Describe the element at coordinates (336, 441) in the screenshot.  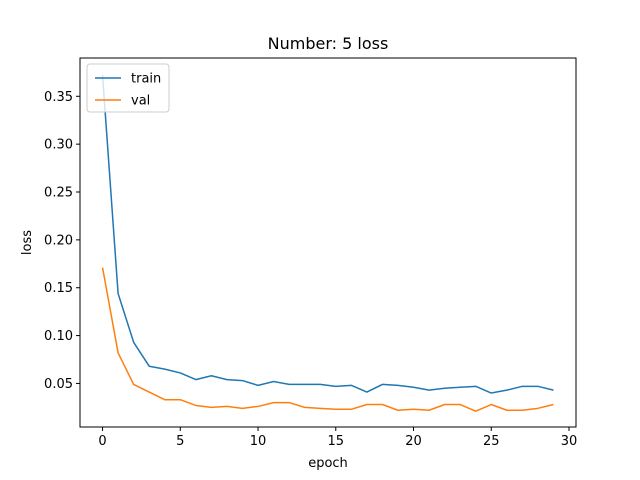
I see `x-tick-label: 15` at that location.